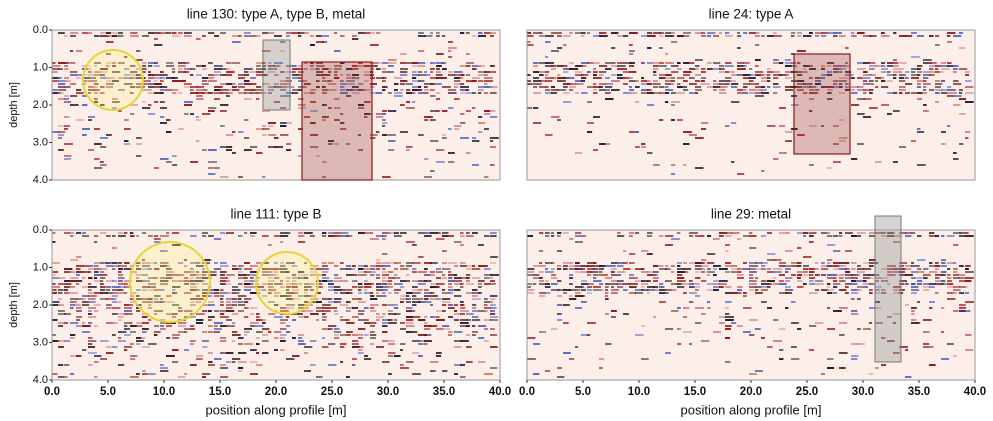  Describe the element at coordinates (583, 392) in the screenshot. I see `x-tick-label: 5.0` at that location.